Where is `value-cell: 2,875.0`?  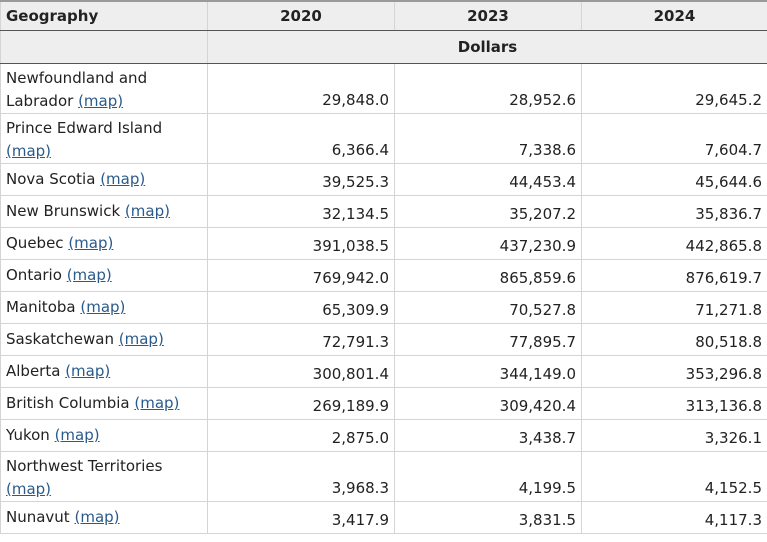 value-cell: 2,875.0 is located at coordinates (301, 435).